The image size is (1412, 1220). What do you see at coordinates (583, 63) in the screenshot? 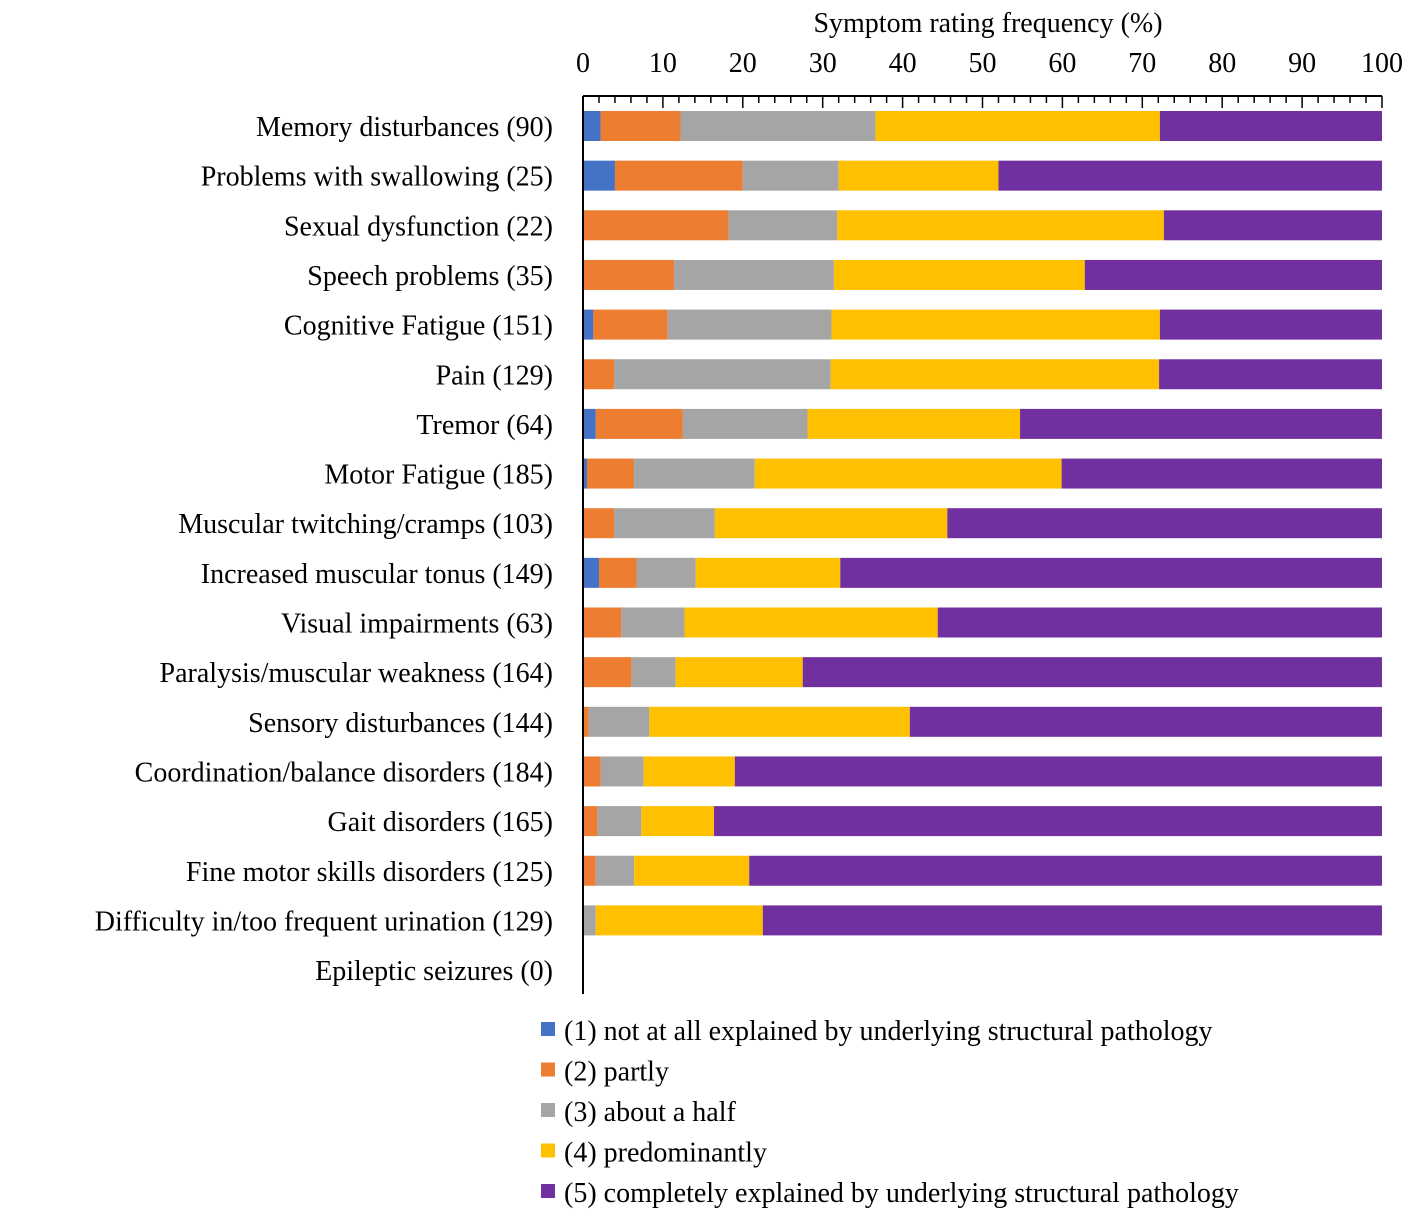
I see `tick-label: 0` at bounding box center [583, 63].